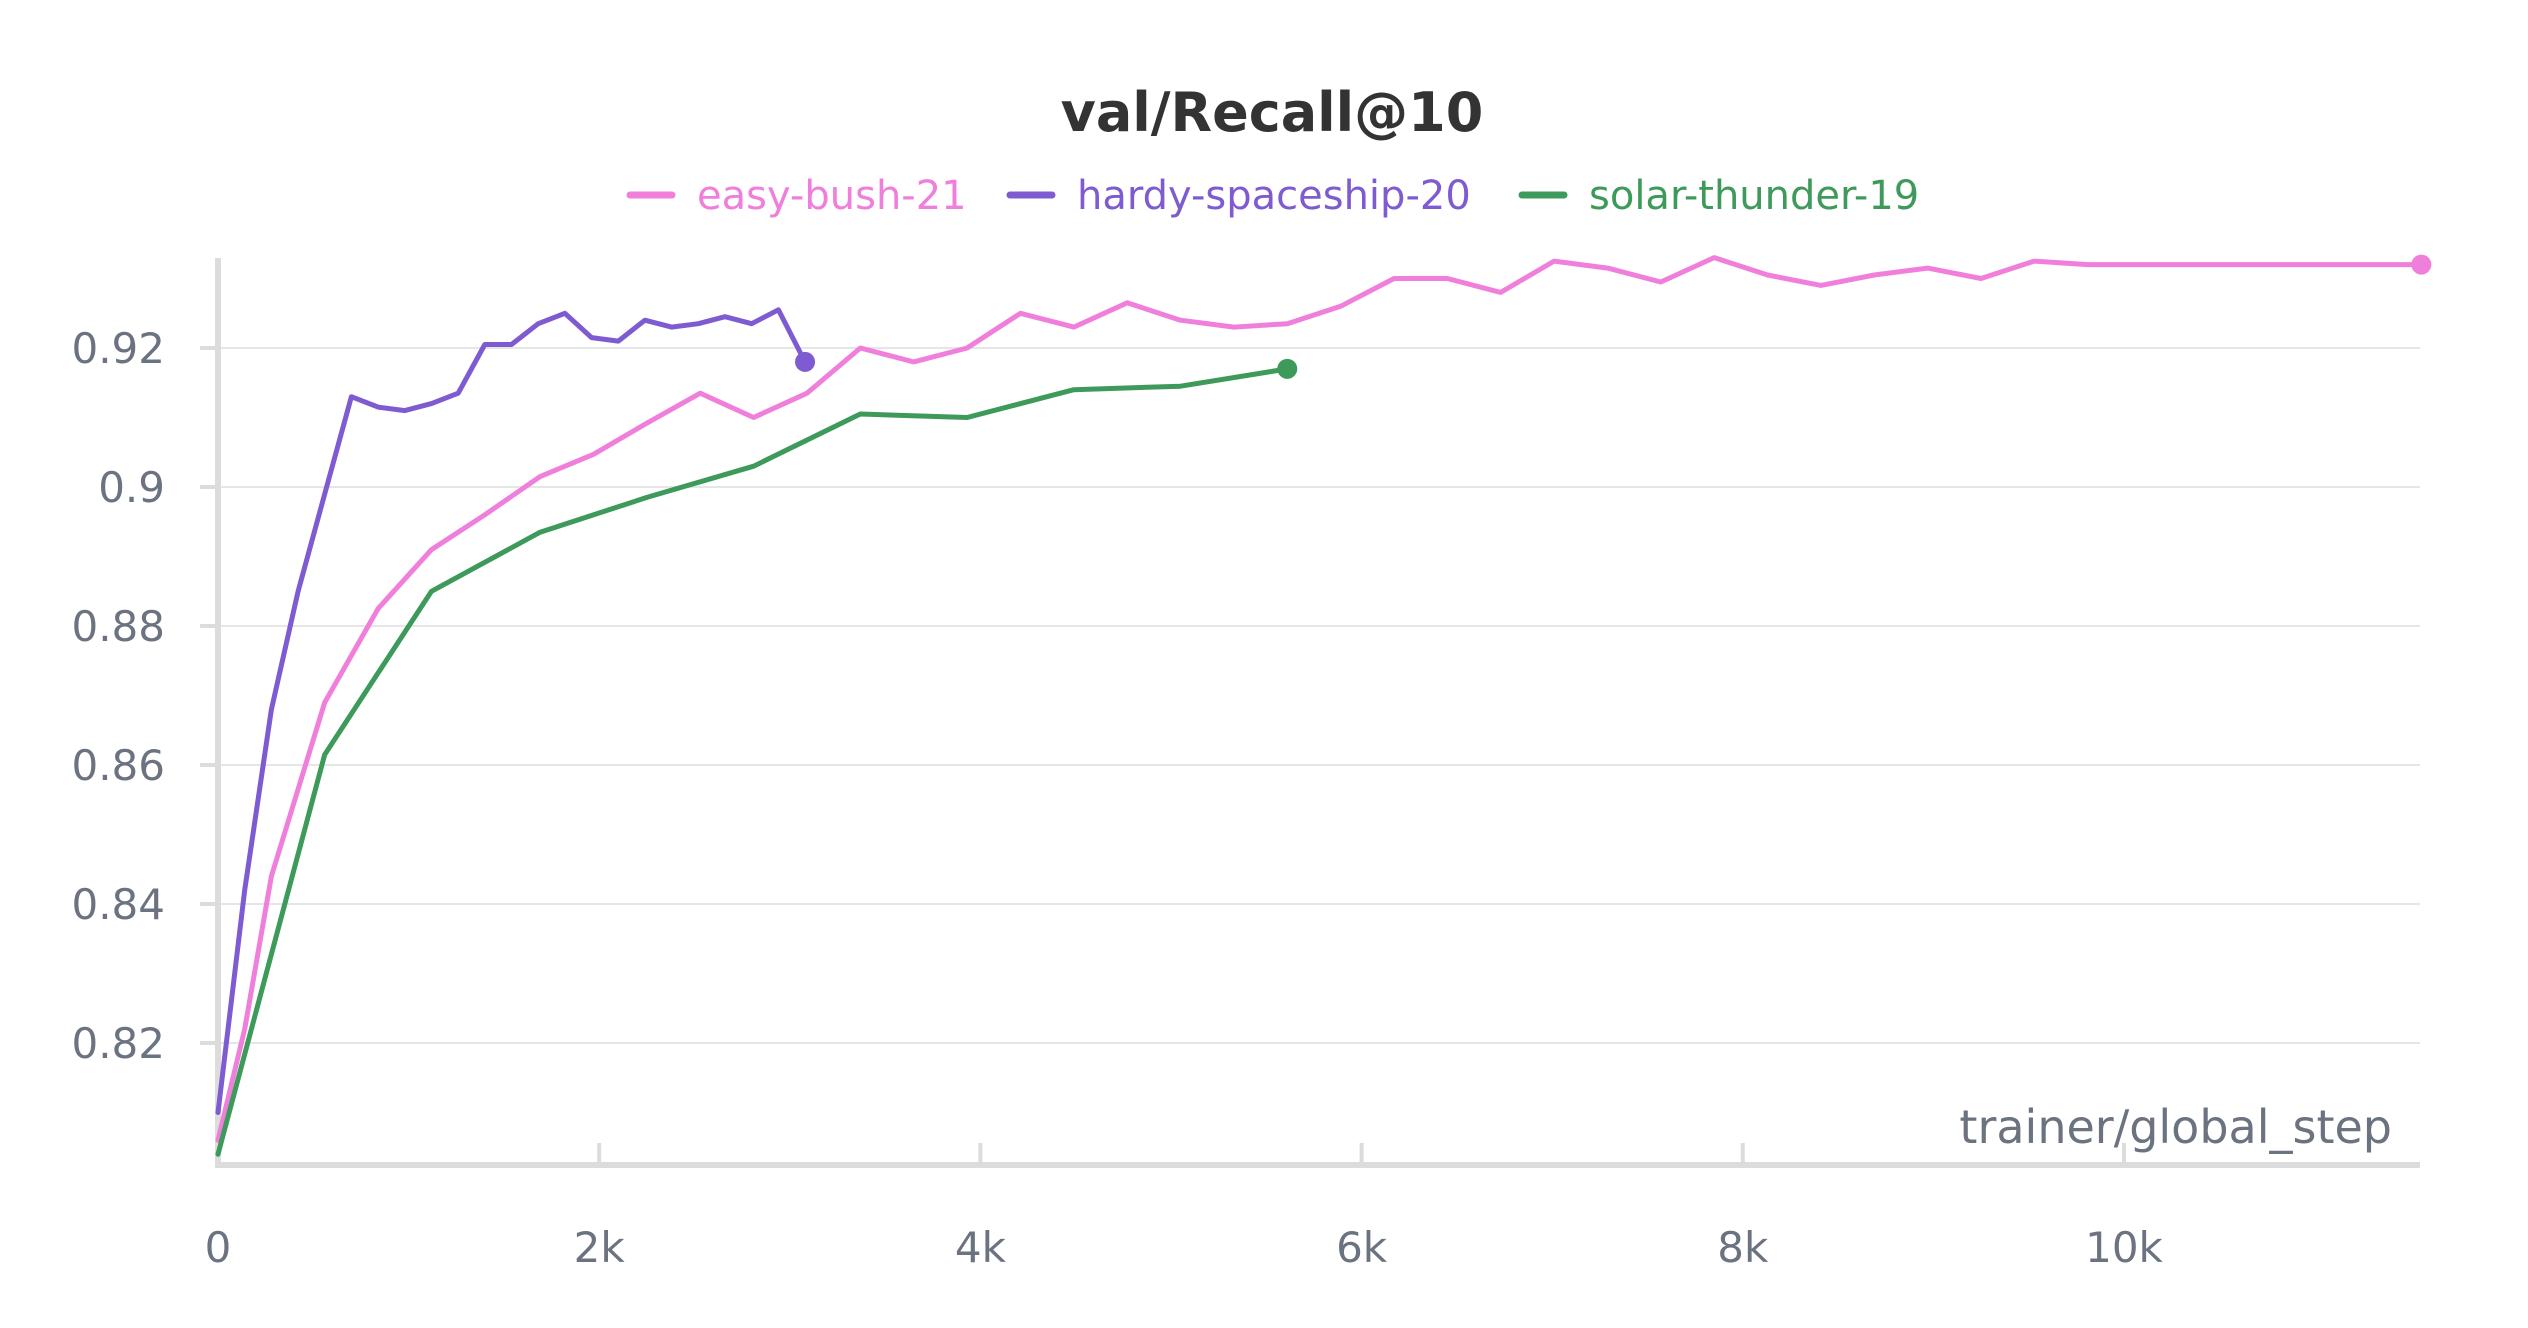 This screenshot has height=1328, width=2528. Describe the element at coordinates (832, 196) in the screenshot. I see `legend-label: easy-bush-21` at that location.